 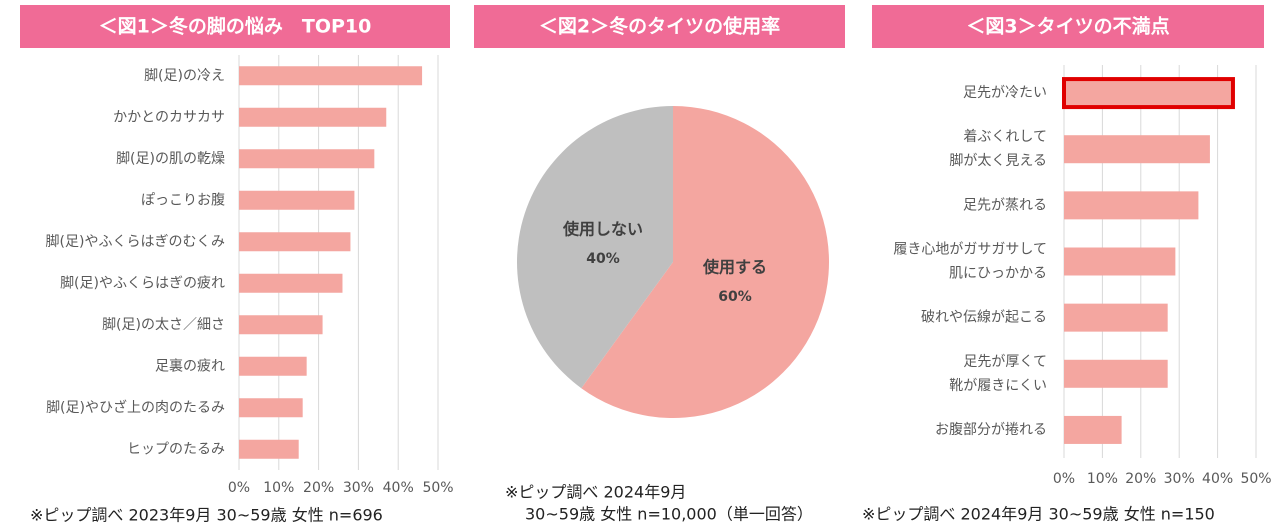 I want to click on label-line: 脚(足)やひざ上の肉のたるみ, so click(x=135, y=407).